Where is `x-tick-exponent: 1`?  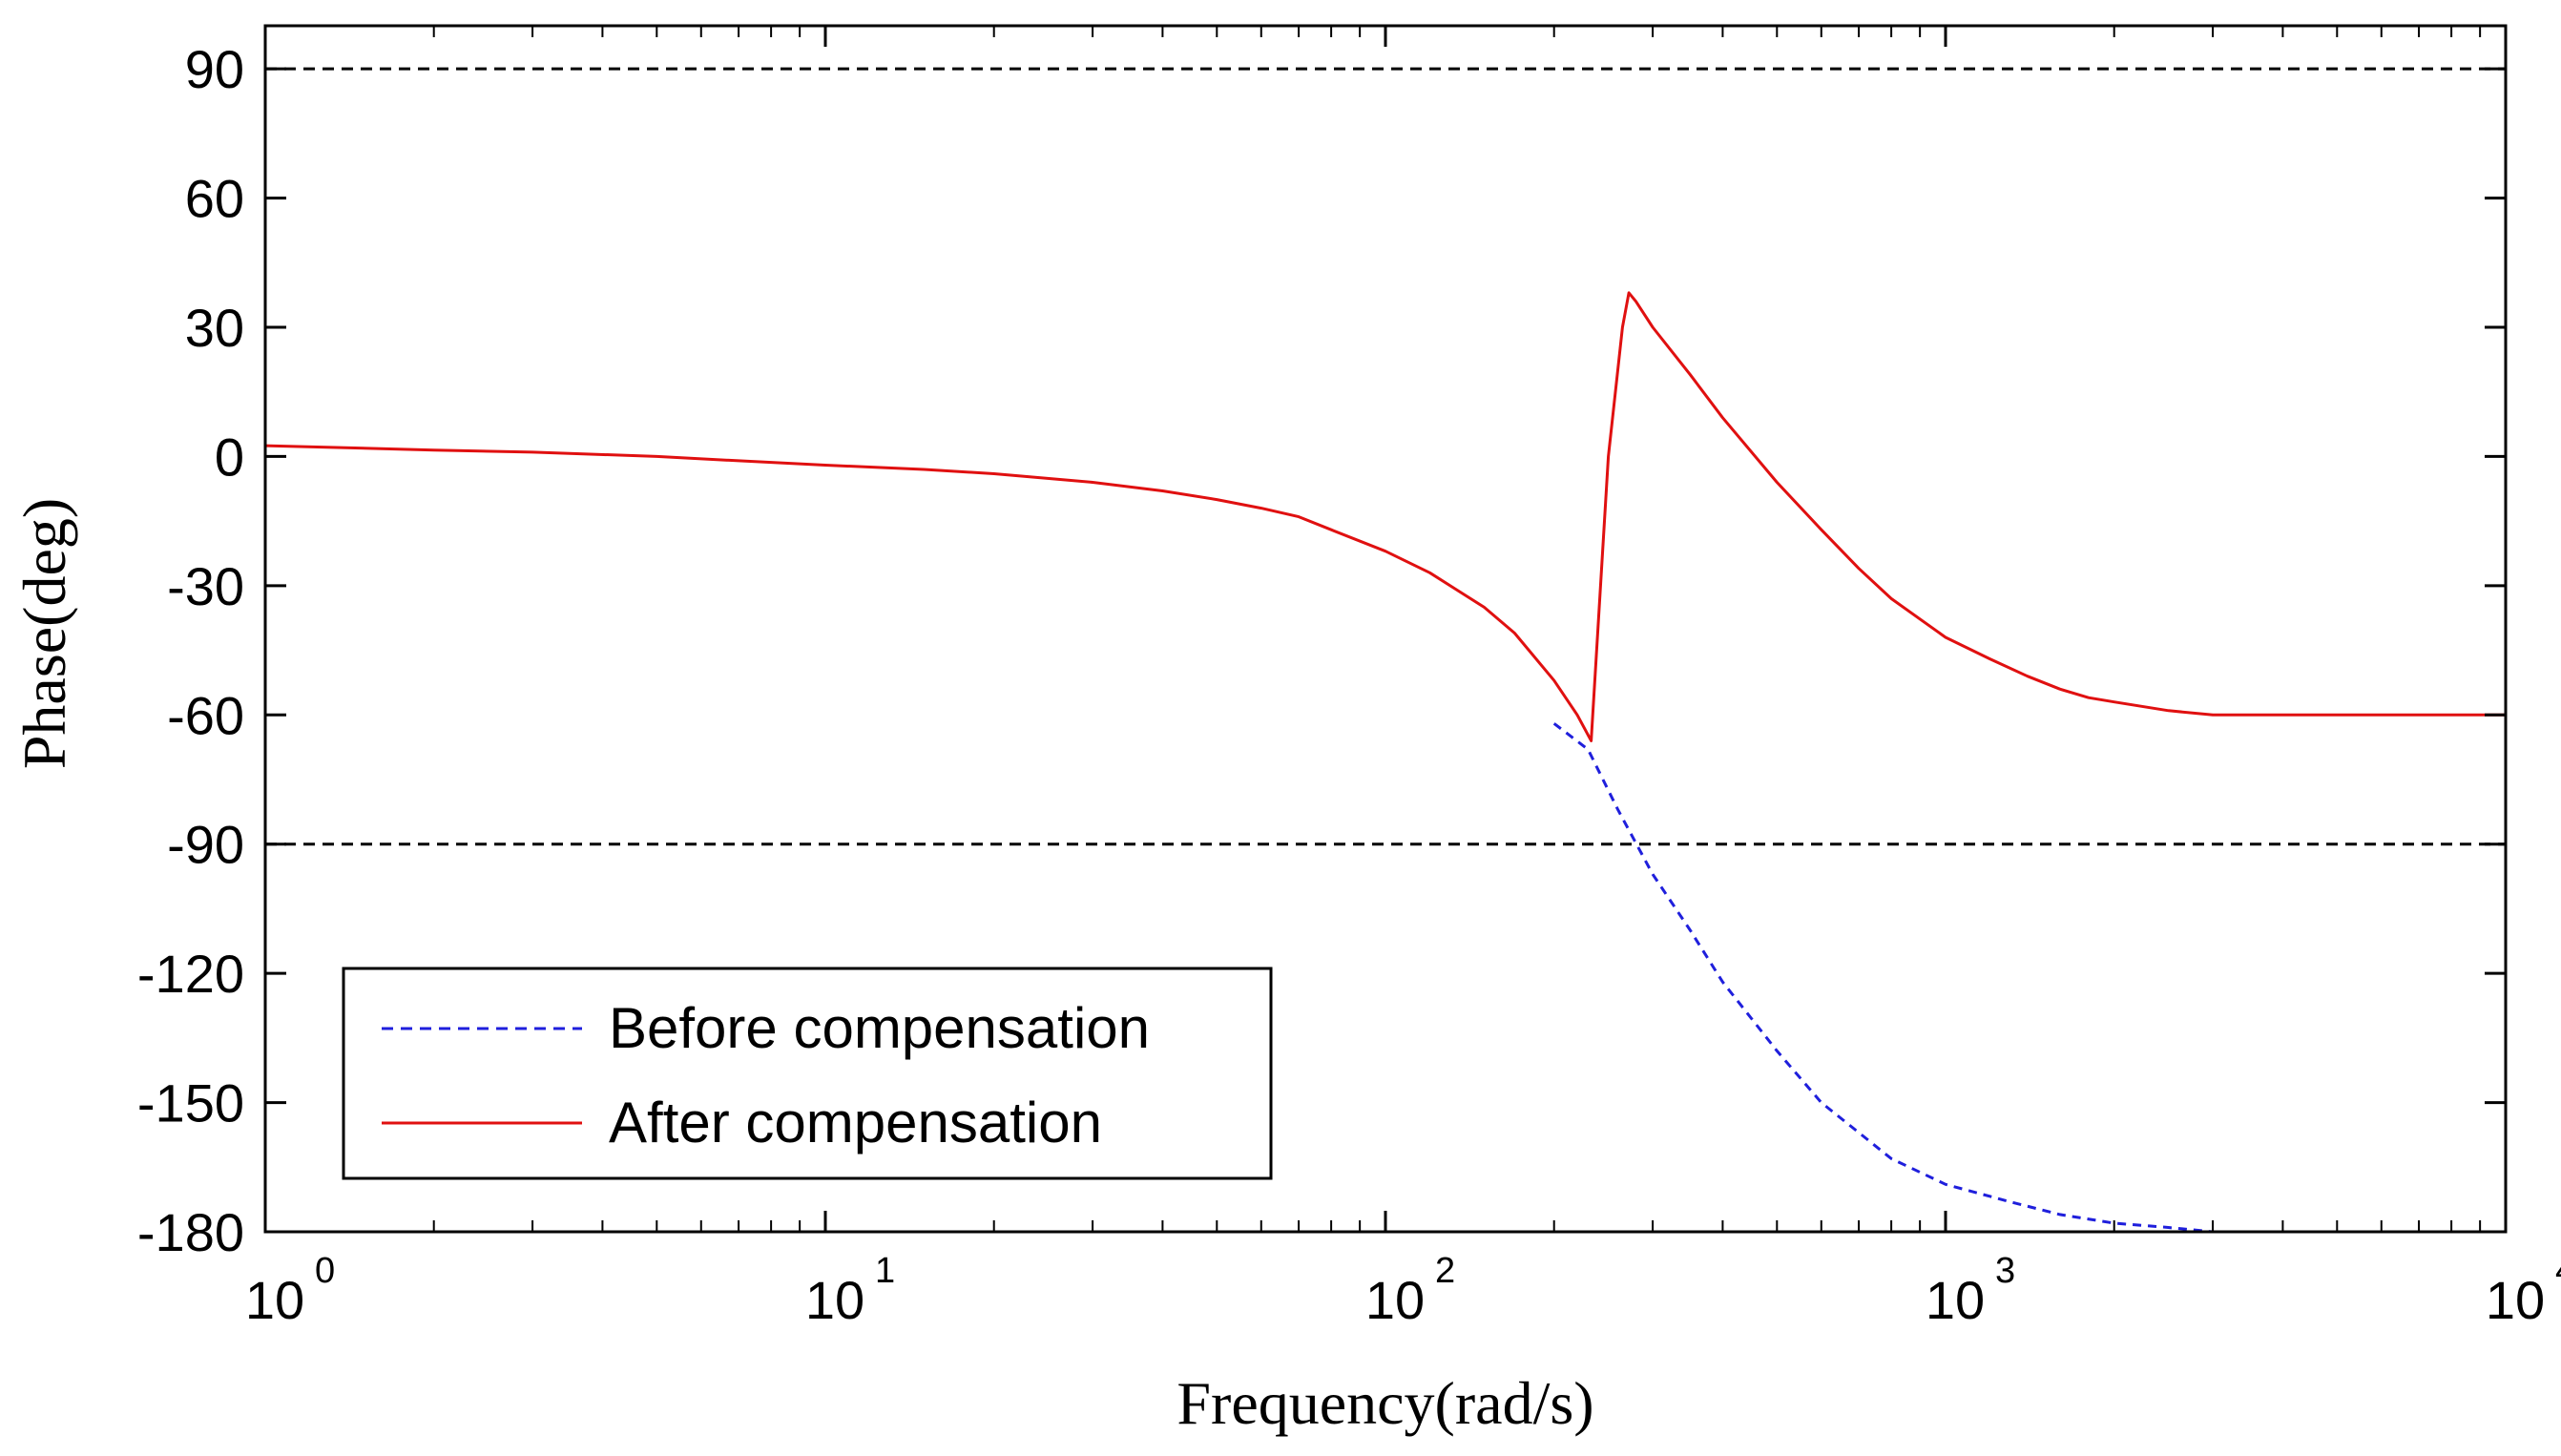 x-tick-exponent: 1 is located at coordinates (885, 1271).